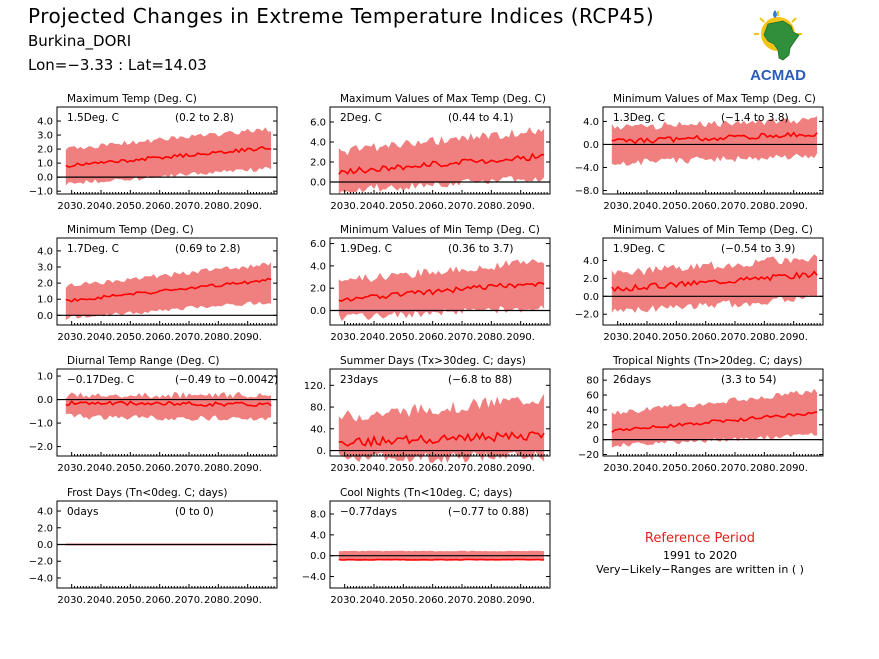 The image size is (879, 659). Describe the element at coordinates (700, 569) in the screenshot. I see `reference-period-note: Very−Likely−Ranges are written in ( )` at that location.